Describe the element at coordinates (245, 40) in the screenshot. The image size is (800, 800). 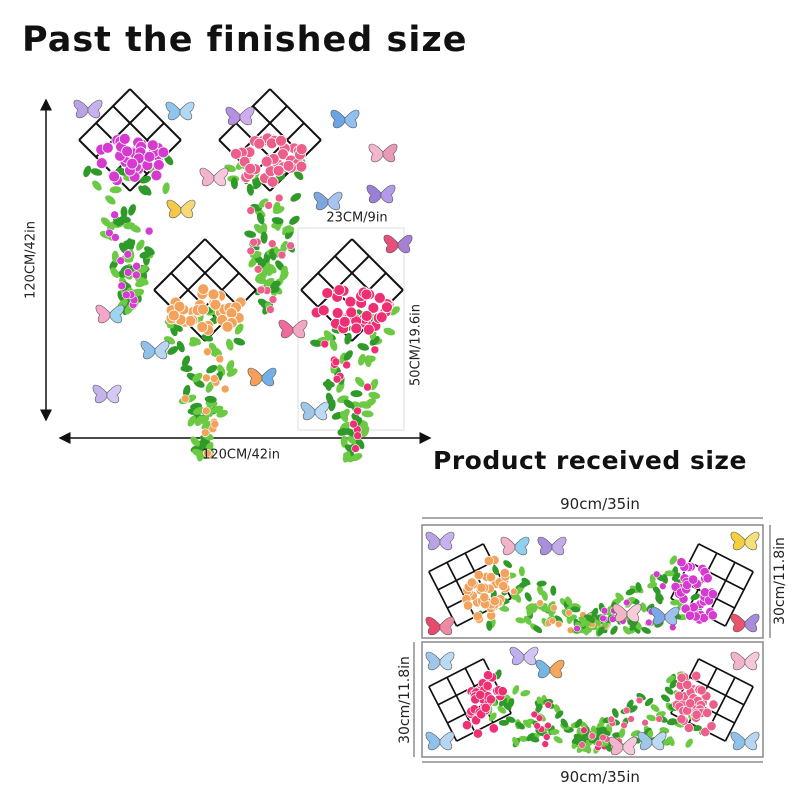
I see `title-finished-size: Past the finished size` at that location.